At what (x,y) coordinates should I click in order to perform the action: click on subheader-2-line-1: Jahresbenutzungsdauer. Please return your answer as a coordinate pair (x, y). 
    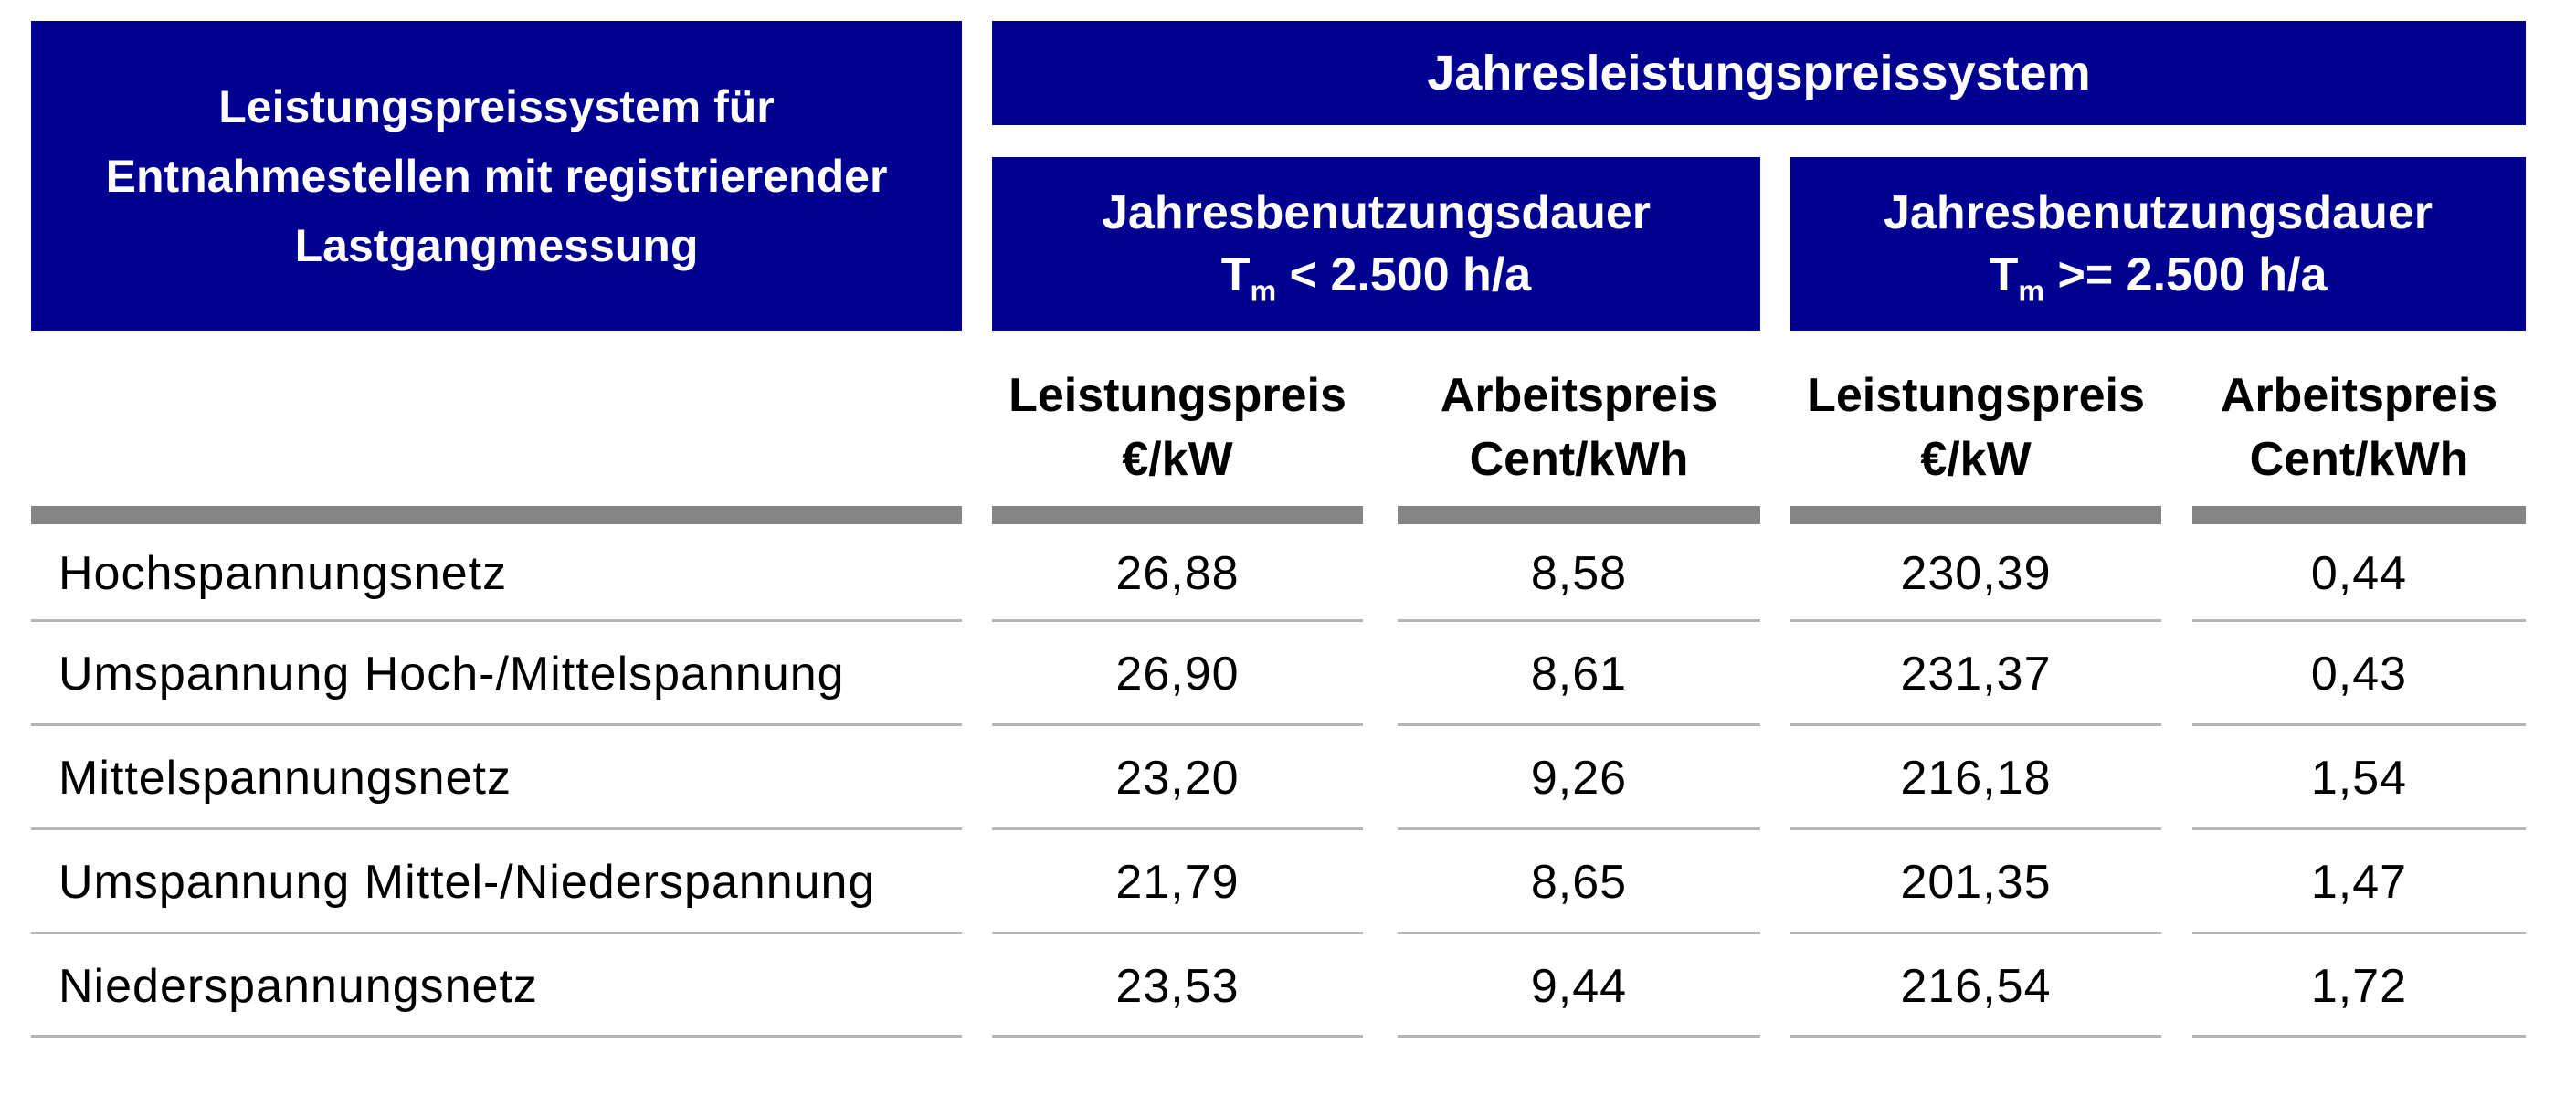
    Looking at the image, I should click on (2158, 212).